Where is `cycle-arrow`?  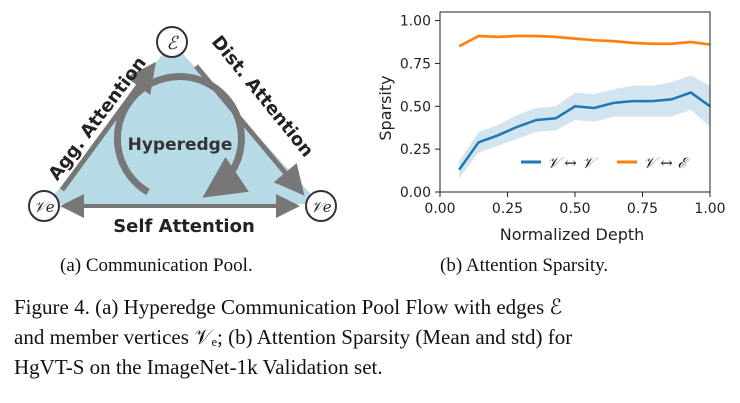 cycle-arrow is located at coordinates (181, 135).